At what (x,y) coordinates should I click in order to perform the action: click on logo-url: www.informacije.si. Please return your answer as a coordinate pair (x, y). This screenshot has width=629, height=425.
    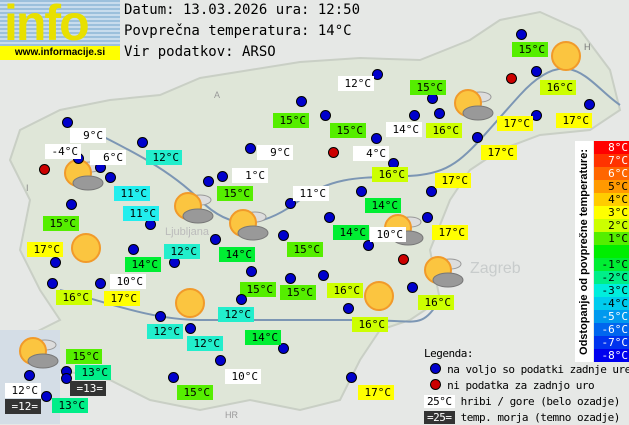
    Looking at the image, I should click on (60, 53).